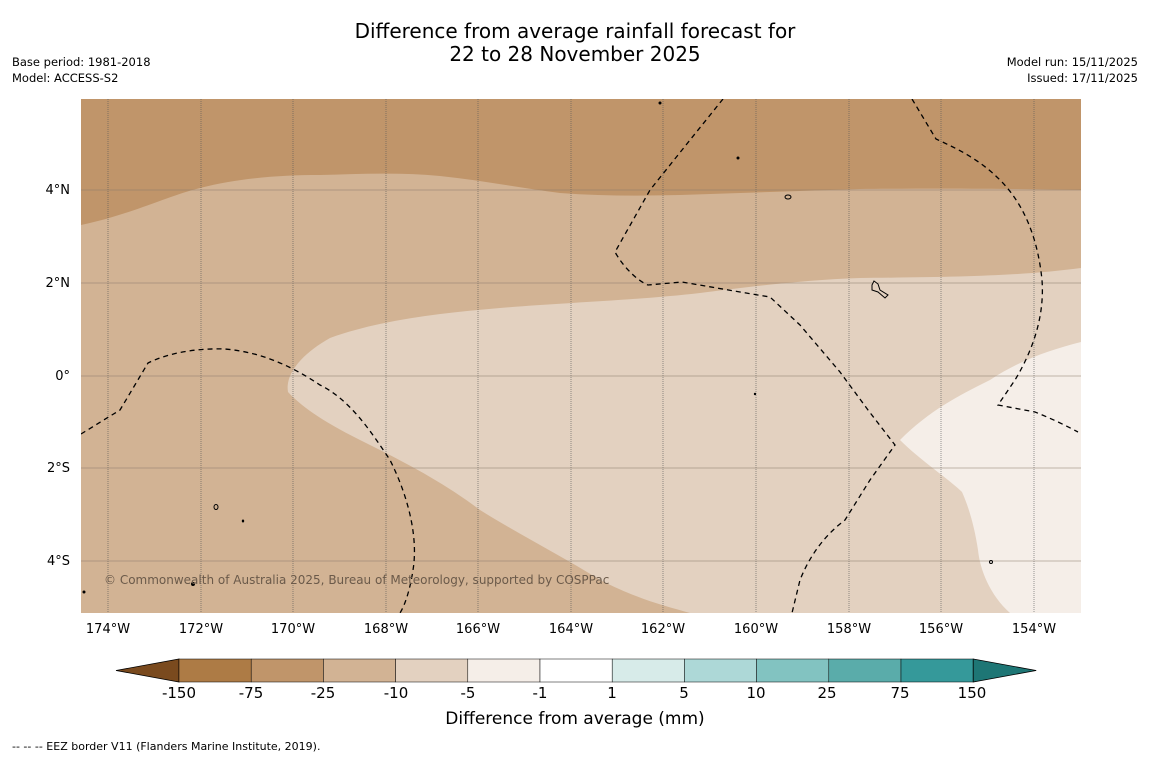 The image size is (1150, 758). What do you see at coordinates (612, 693) in the screenshot?
I see `colorbar-tick: 1` at bounding box center [612, 693].